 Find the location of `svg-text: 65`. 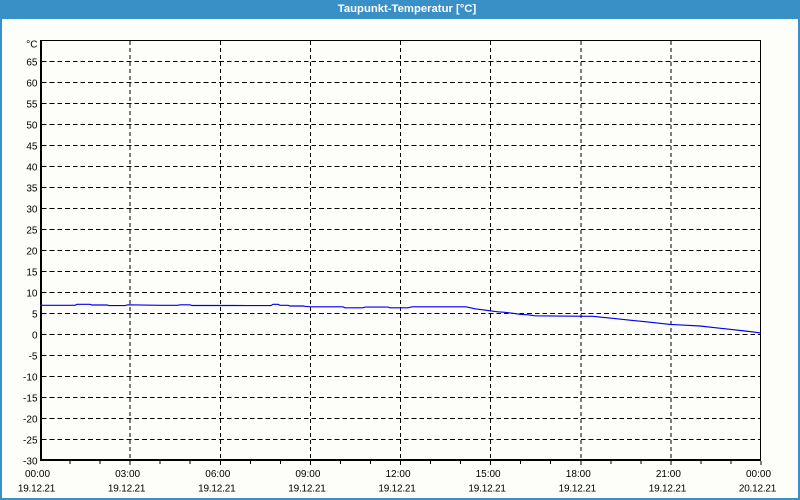

svg-text: 65 is located at coordinates (32, 63).